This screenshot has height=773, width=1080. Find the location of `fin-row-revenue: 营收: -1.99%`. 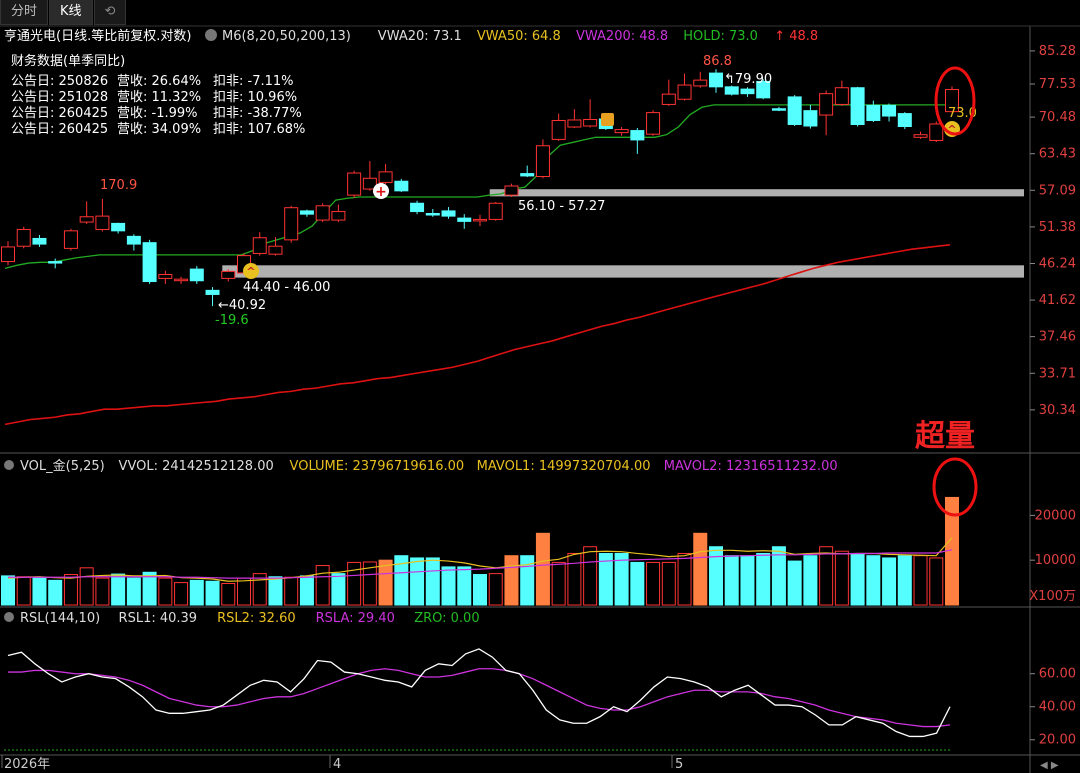

fin-row-revenue: 营收: -1.99% is located at coordinates (157, 113).